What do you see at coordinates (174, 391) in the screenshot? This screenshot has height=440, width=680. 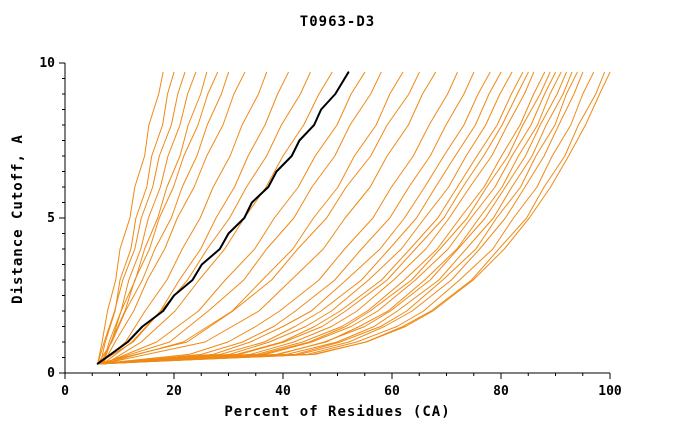 I see `x-tick-label: 20` at bounding box center [174, 391].